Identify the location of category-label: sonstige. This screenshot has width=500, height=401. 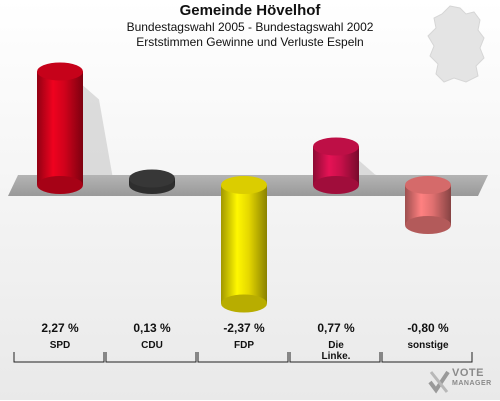
(428, 345).